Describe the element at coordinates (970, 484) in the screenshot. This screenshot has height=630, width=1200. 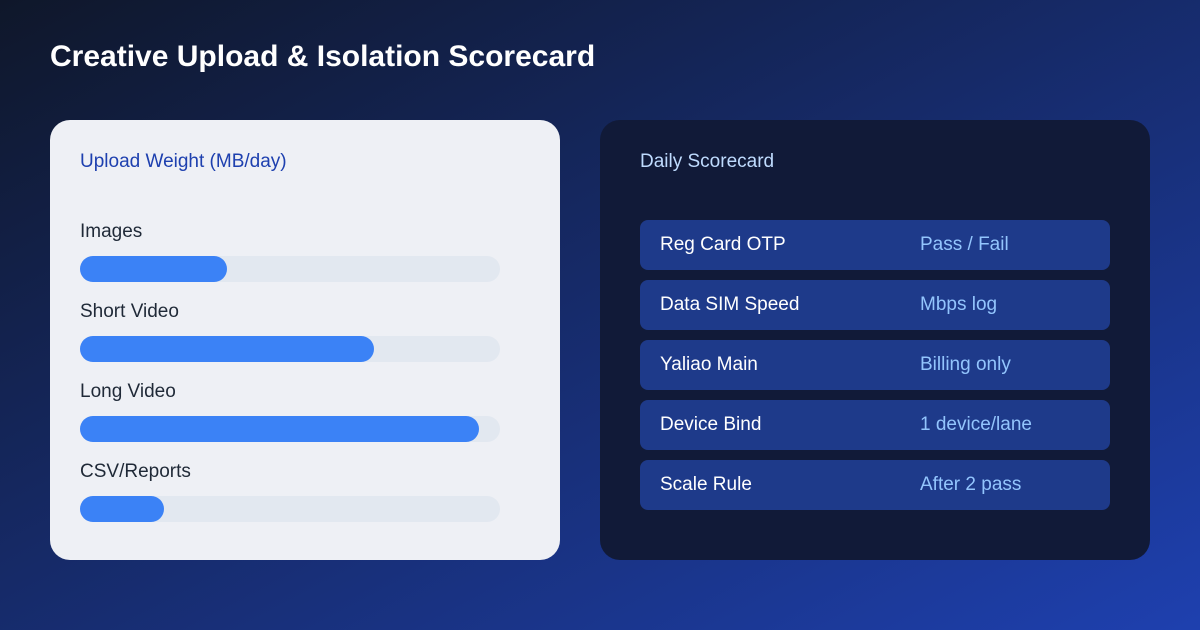
I see `row-value: After 2 pass` at that location.